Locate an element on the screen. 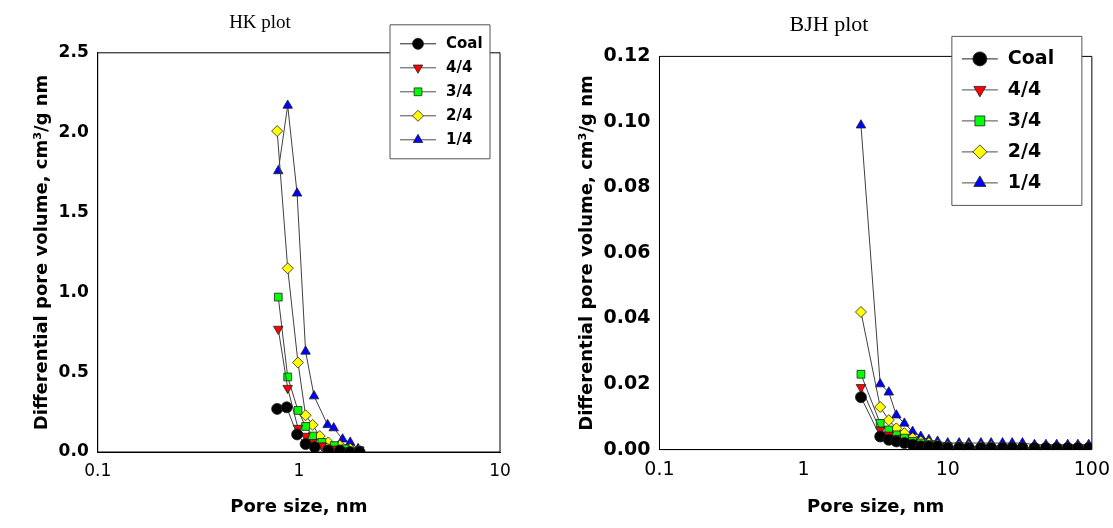 This screenshot has height=528, width=1113. y-tick-label: 0.10 is located at coordinates (627, 119).